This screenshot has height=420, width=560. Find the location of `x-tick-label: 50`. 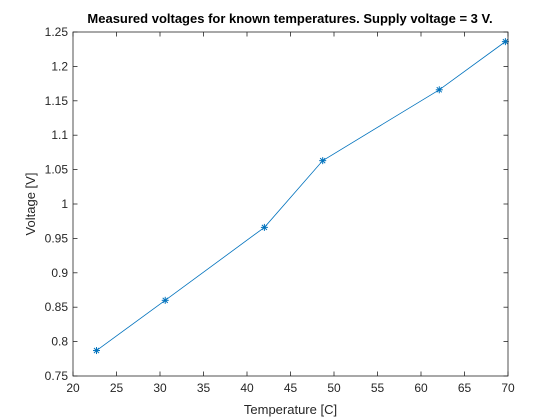

x-tick-label: 50 is located at coordinates (334, 388).